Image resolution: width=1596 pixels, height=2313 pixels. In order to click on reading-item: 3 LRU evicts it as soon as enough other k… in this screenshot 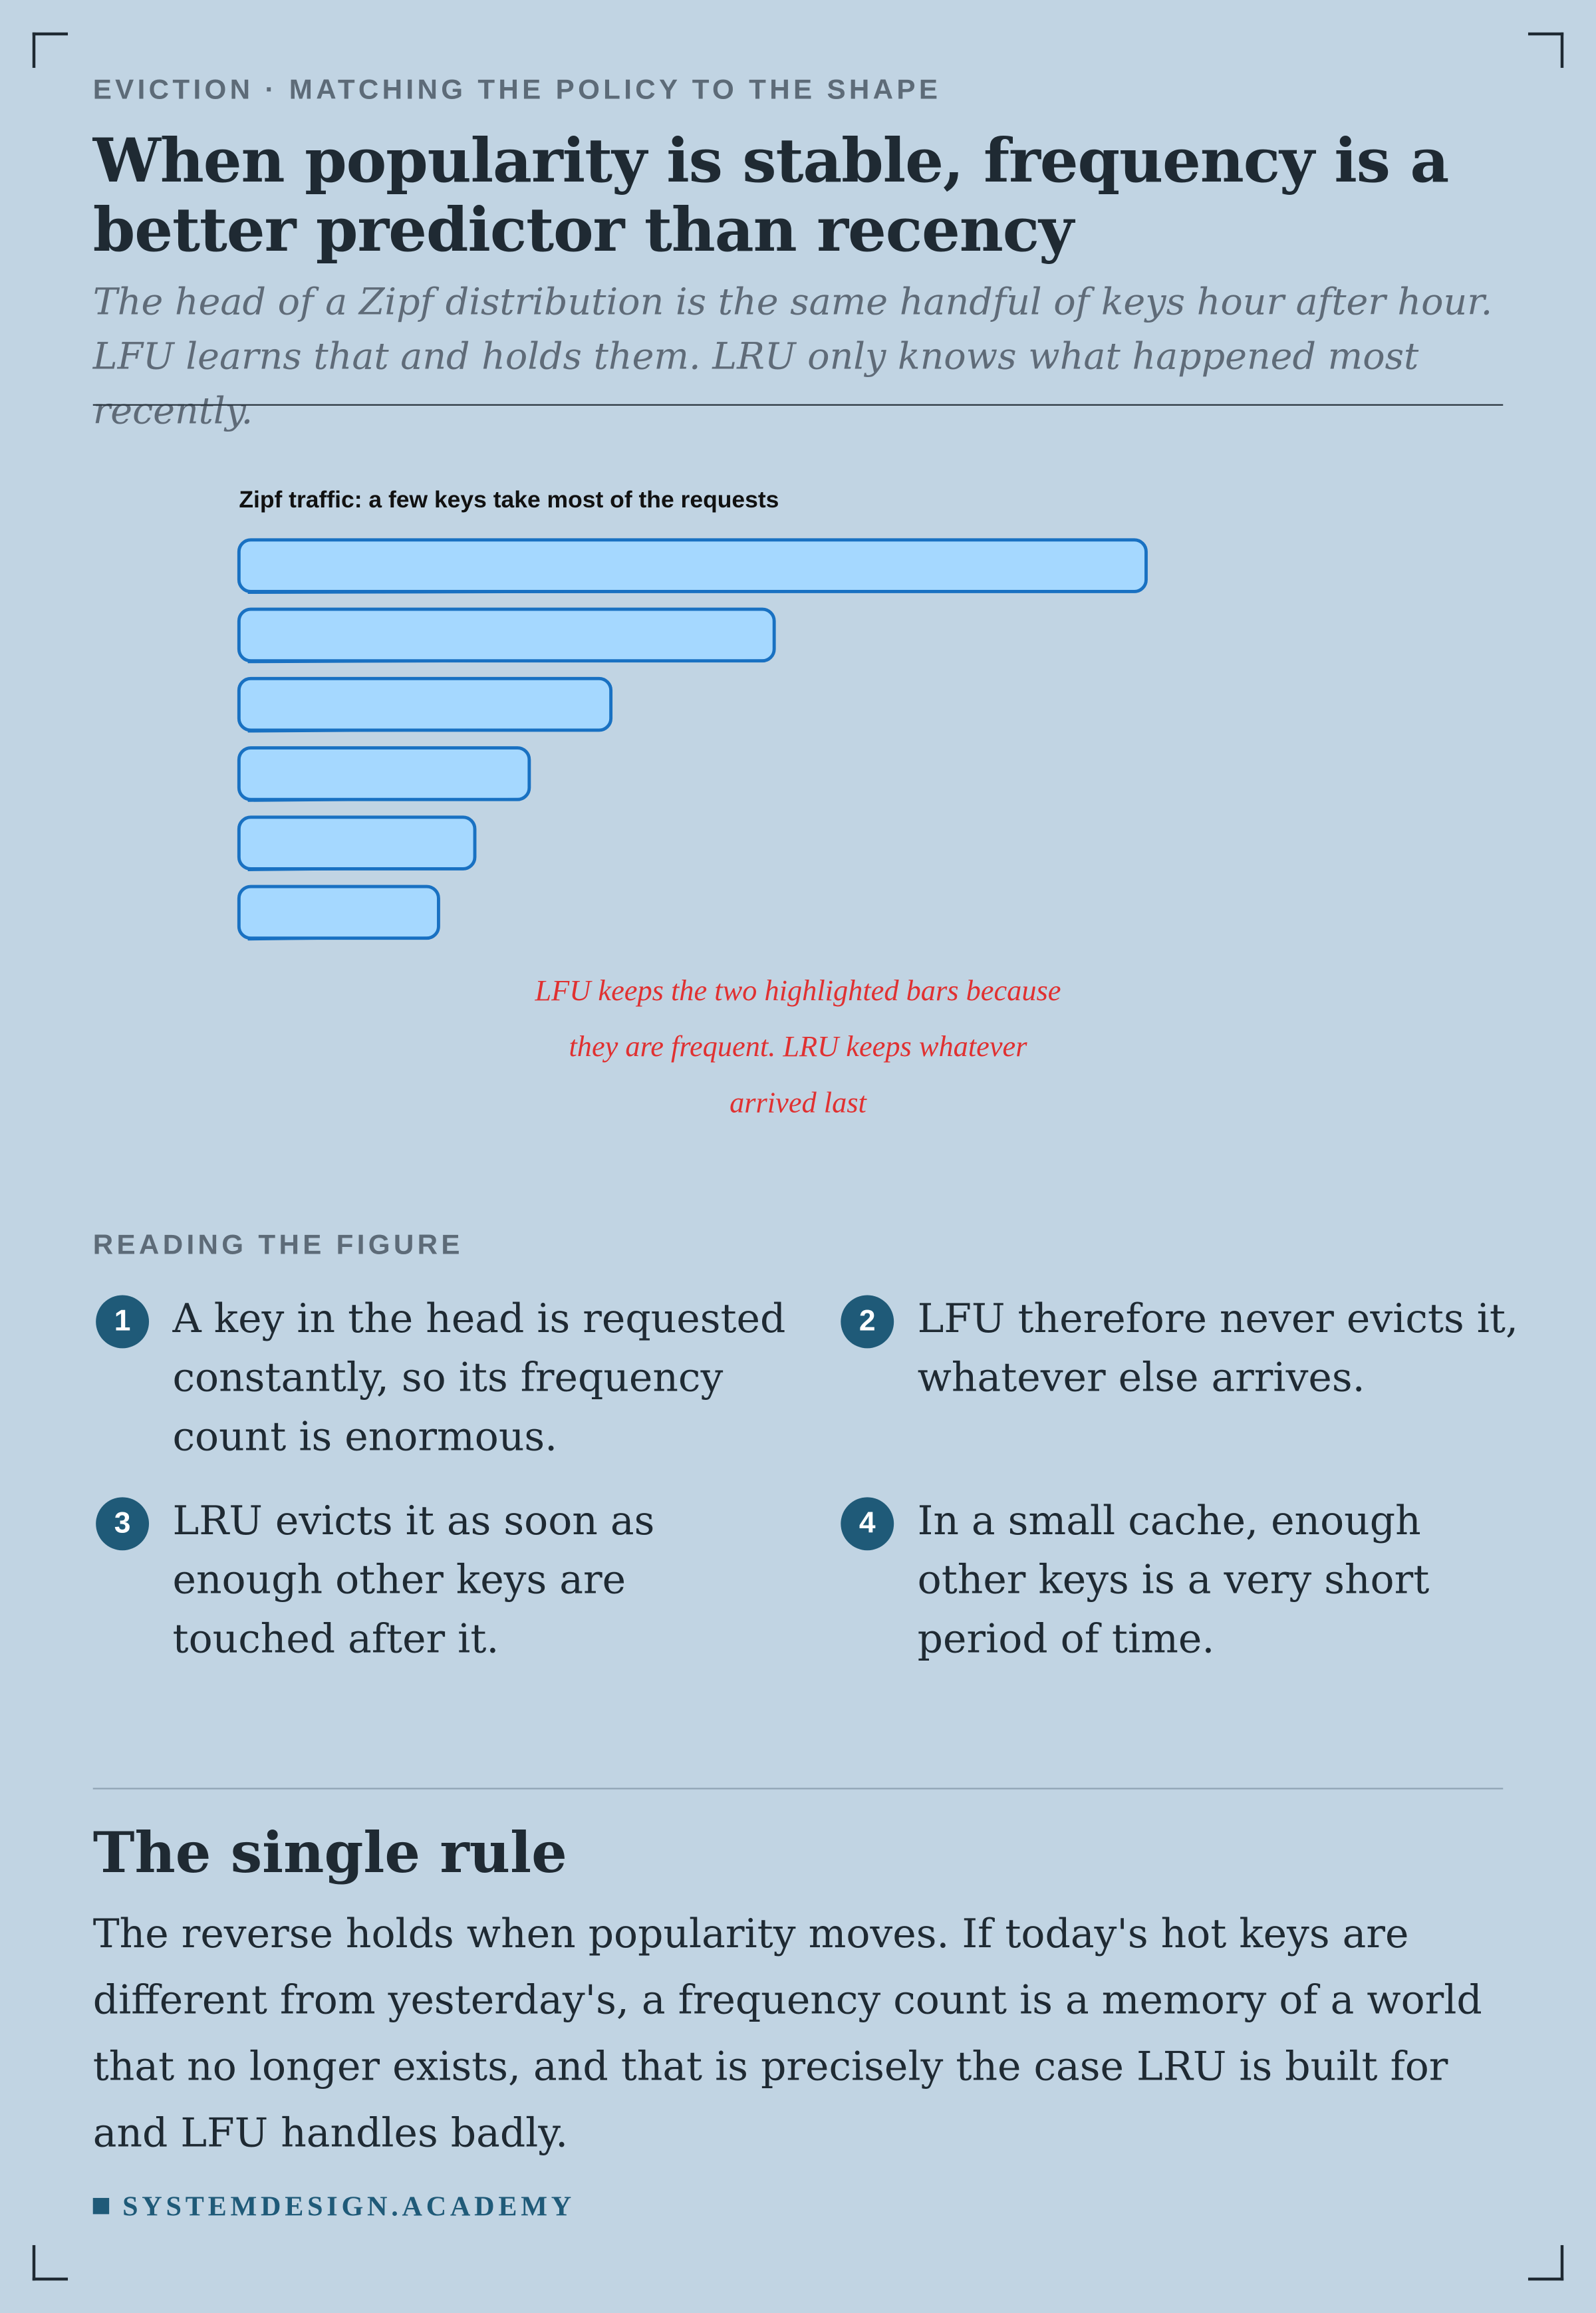, I will do `click(443, 1581)`.